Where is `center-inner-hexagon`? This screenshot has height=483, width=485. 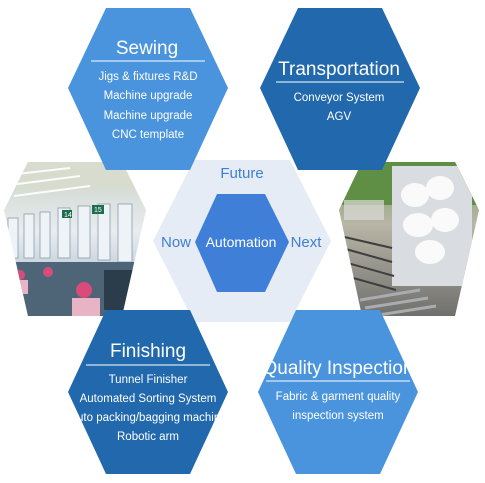 center-inner-hexagon is located at coordinates (242, 243).